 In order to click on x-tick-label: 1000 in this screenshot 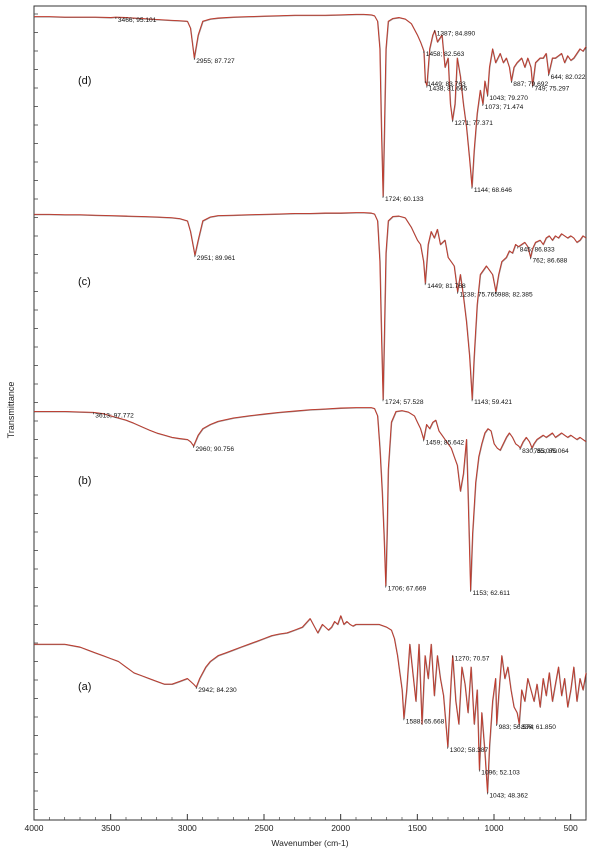, I will do `click(494, 828)`.